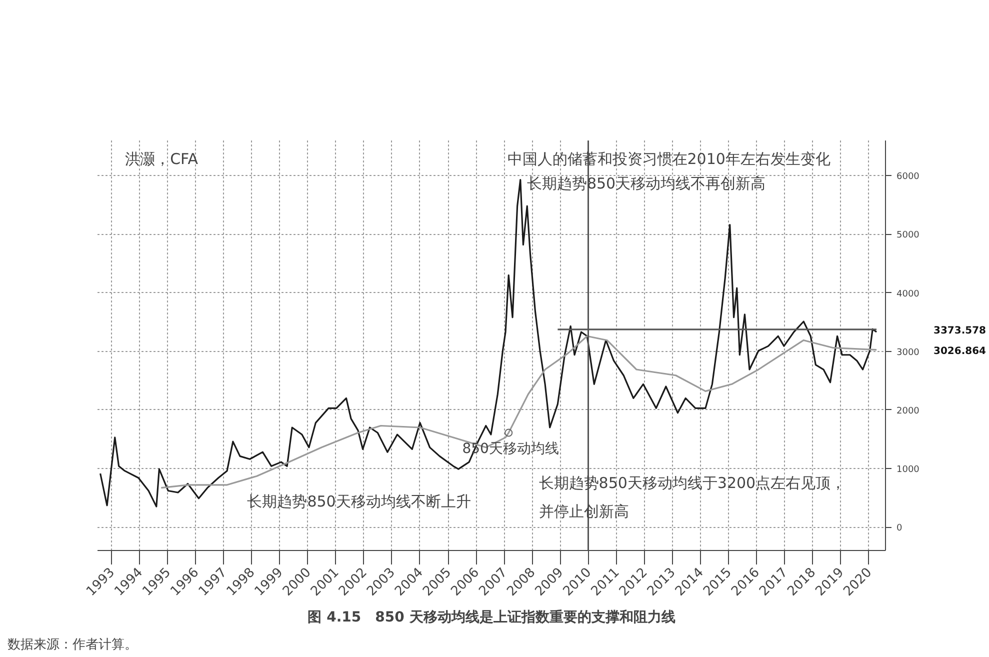 Image resolution: width=989 pixels, height=657 pixels. What do you see at coordinates (899, 529) in the screenshot?
I see `y-tick-label: 0` at bounding box center [899, 529].